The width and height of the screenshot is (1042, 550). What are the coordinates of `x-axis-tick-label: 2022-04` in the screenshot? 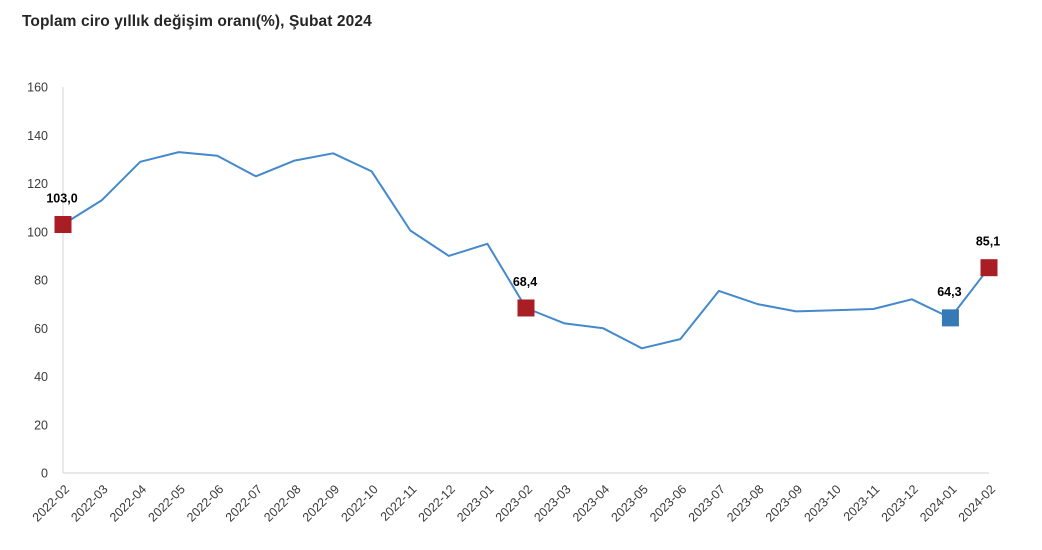 It's located at (128, 503).